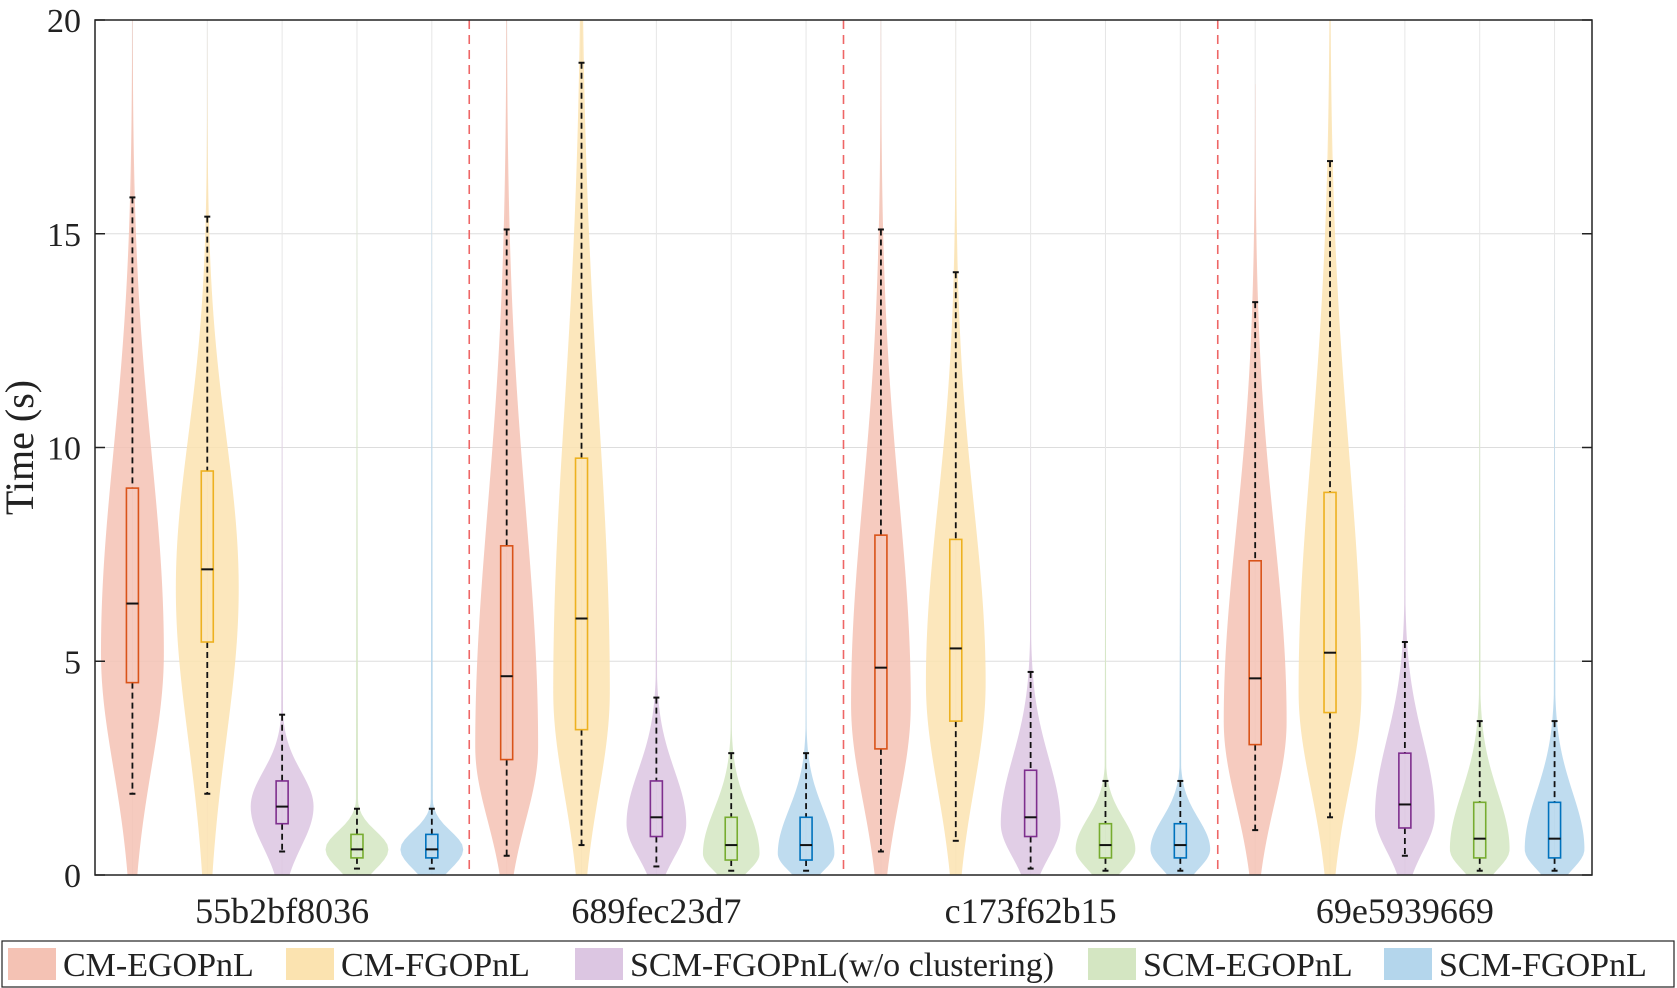 Image resolution: width=1677 pixels, height=988 pixels. Describe the element at coordinates (282, 911) in the screenshot. I see `x-category-label: 55b2bf8036` at that location.